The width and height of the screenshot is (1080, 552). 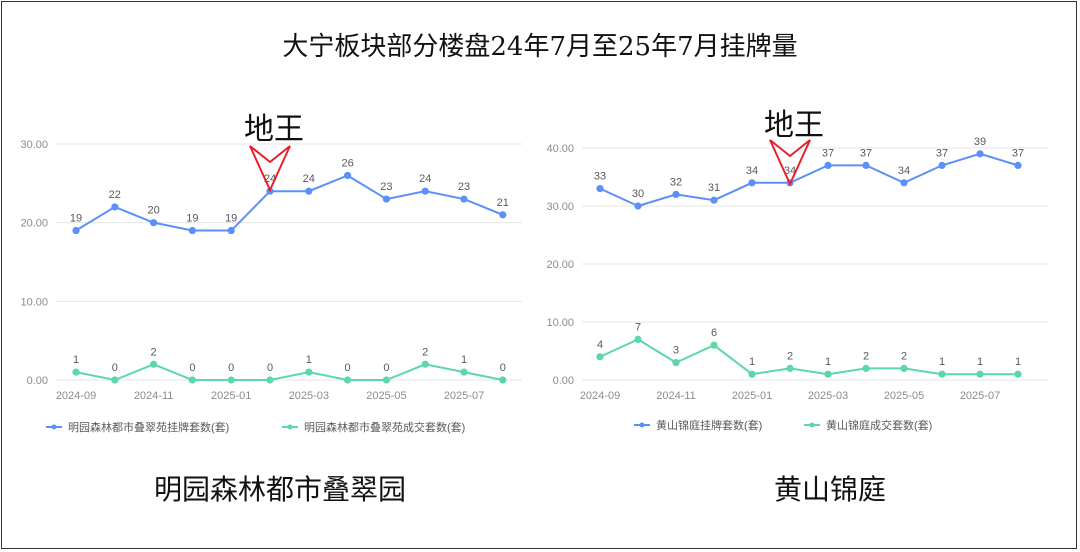 What do you see at coordinates (563, 381) in the screenshot?
I see `y-tick-label: 0.00` at bounding box center [563, 381].